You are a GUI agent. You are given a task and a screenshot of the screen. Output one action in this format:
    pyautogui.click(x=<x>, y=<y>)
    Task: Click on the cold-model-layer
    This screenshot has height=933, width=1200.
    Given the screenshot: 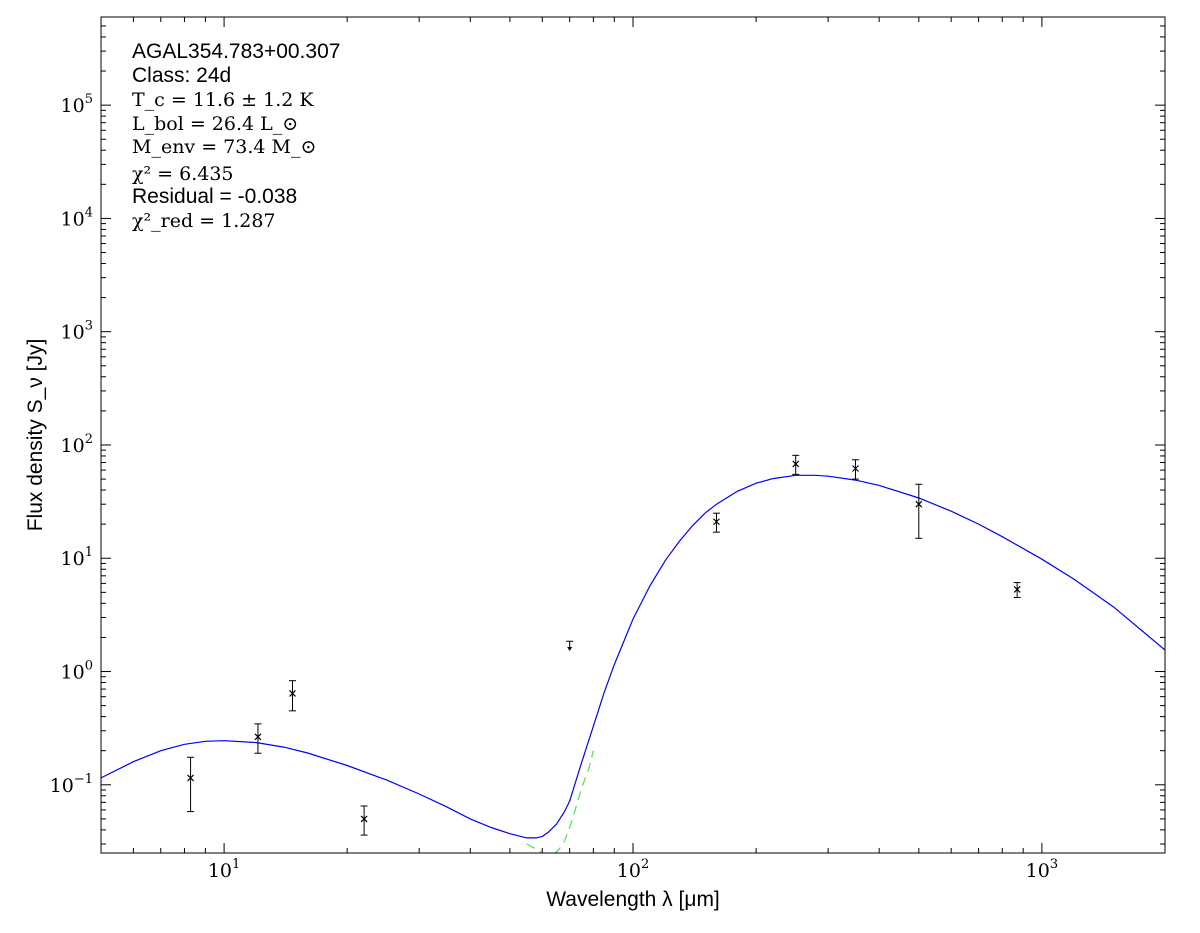 What is the action you would take?
    pyautogui.click(x=560, y=801)
    